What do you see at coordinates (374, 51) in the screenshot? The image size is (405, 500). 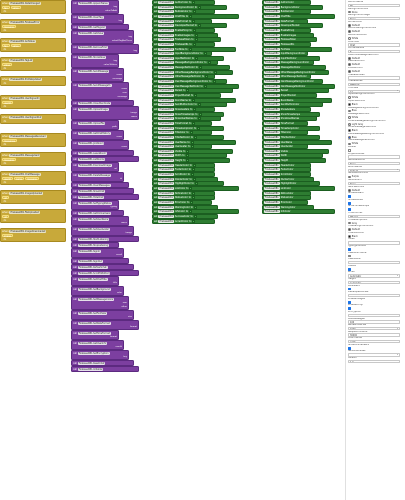 I see `property-input: 8` at bounding box center [374, 51].